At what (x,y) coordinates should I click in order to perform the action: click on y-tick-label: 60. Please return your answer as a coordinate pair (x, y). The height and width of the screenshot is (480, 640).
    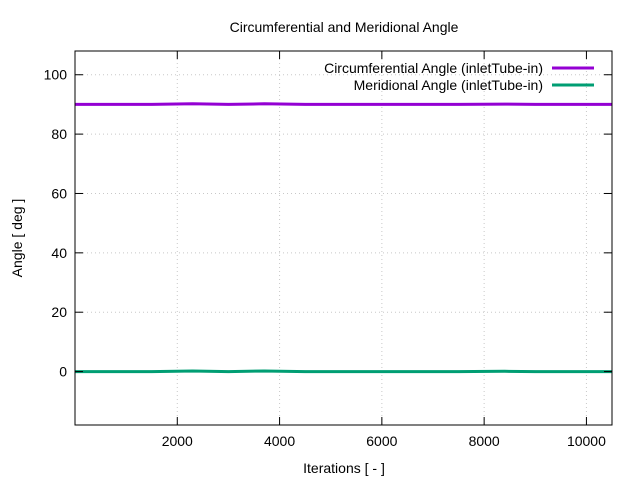
    Looking at the image, I should click on (59, 193).